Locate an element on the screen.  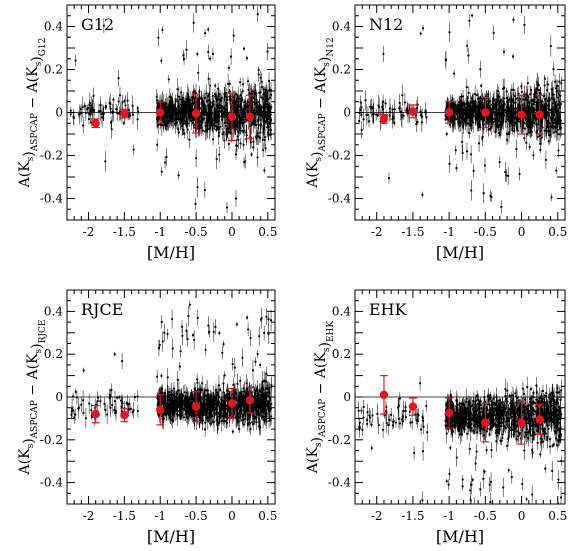
binned-point is located at coordinates (250, 116).